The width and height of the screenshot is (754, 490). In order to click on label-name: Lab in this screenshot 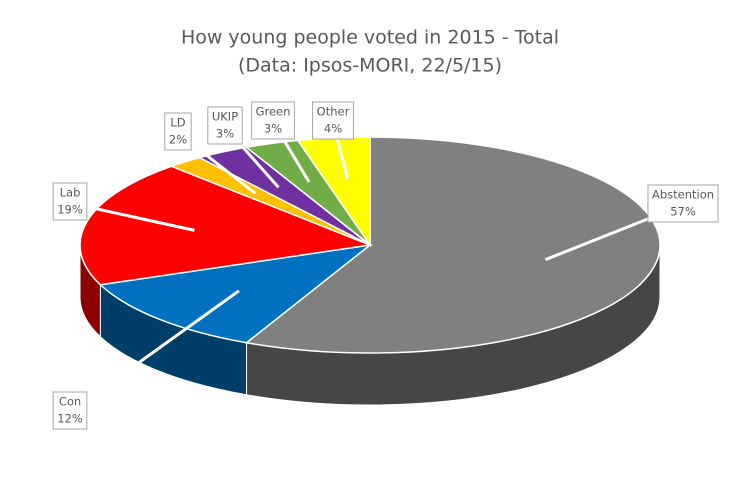, I will do `click(70, 193)`.